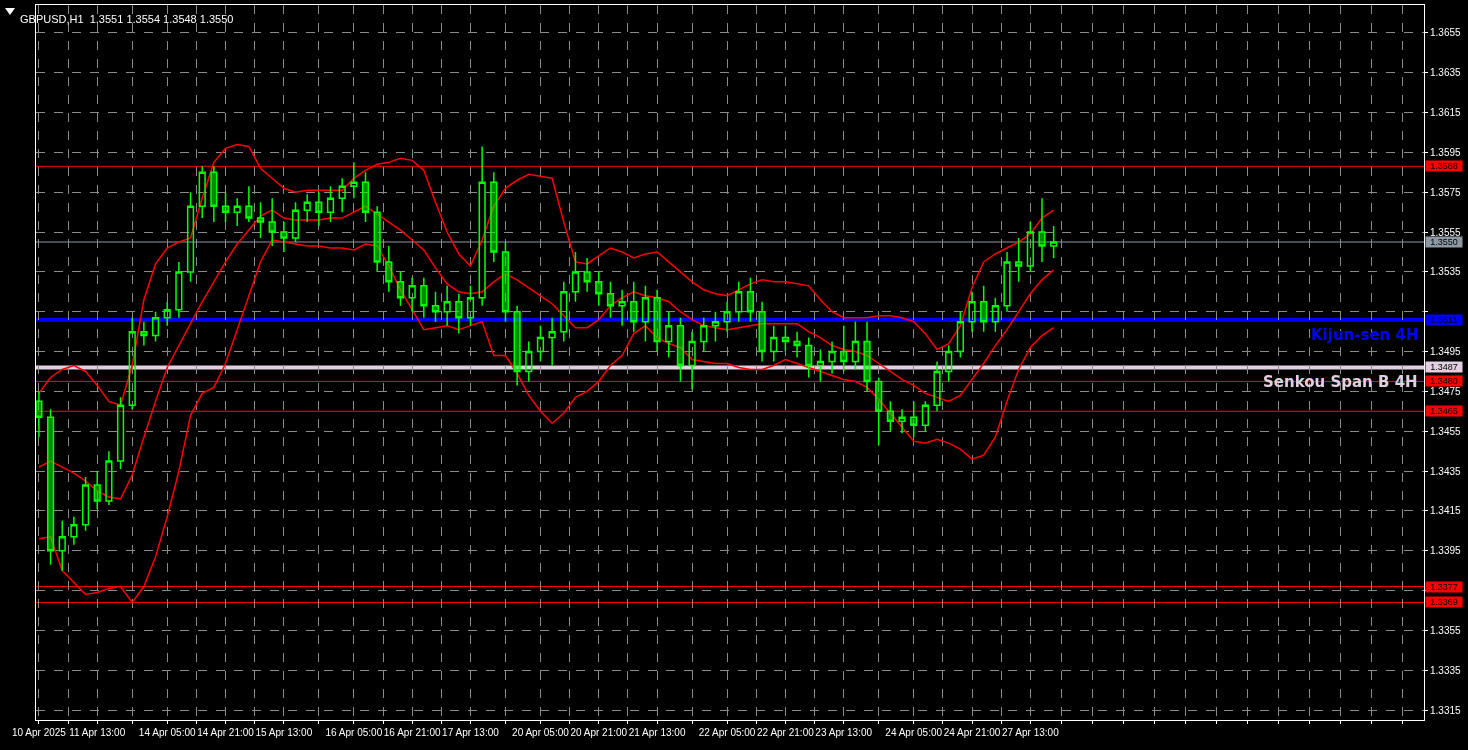 This screenshot has height=750, width=1468. What do you see at coordinates (1446, 352) in the screenshot?
I see `y-tick-label: 1.3495` at bounding box center [1446, 352].